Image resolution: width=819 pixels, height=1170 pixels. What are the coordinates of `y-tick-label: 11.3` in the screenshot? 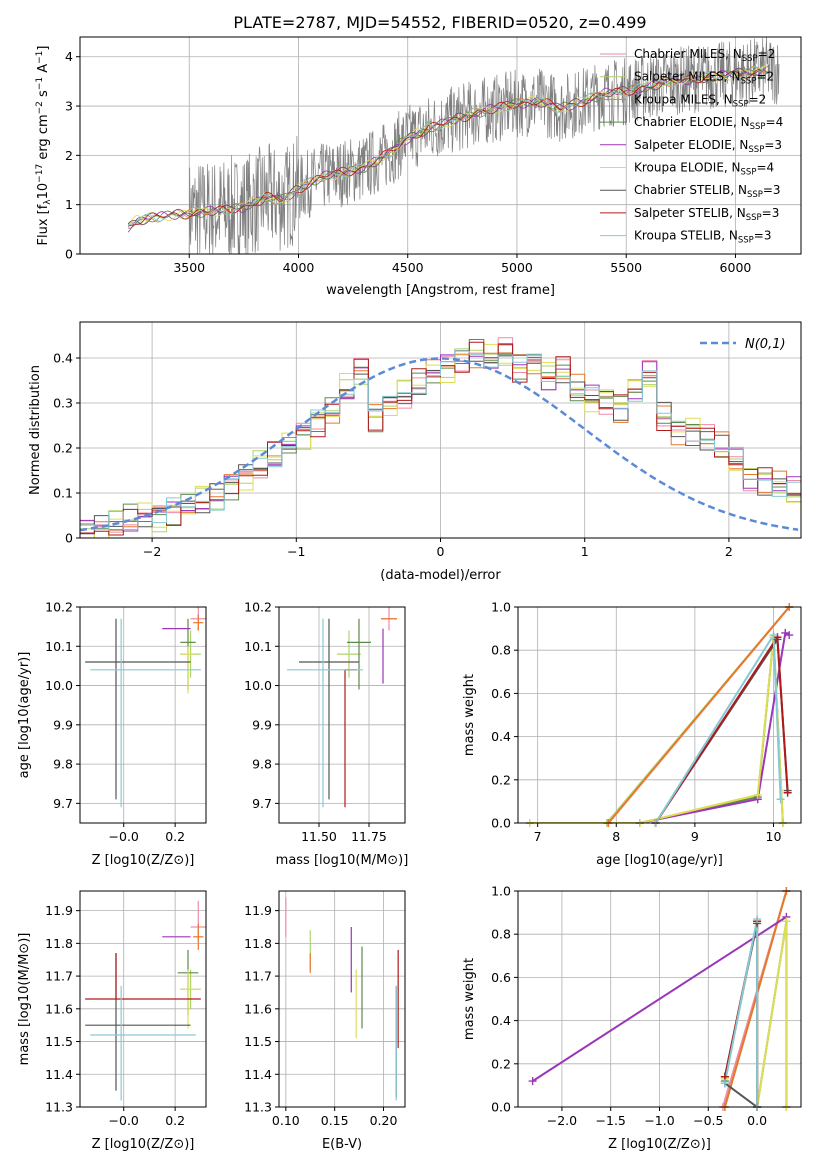 It's located at (59, 1107).